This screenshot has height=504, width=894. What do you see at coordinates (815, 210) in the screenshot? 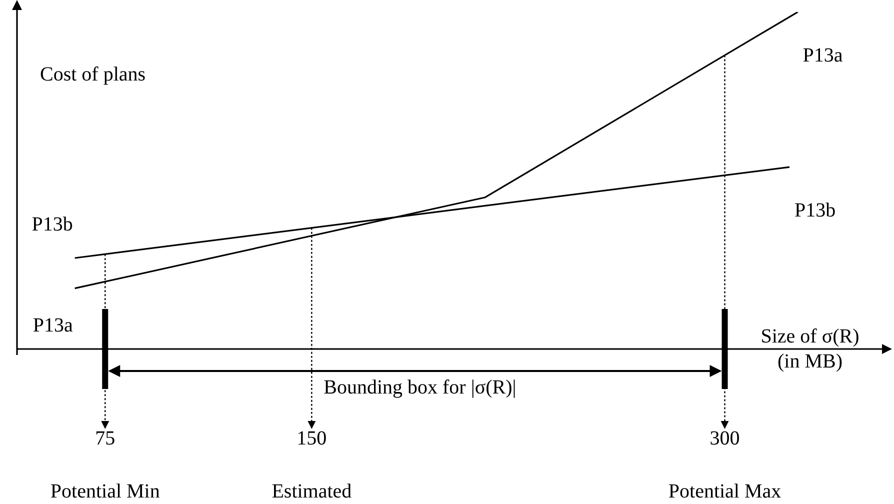
I see `text: P13b` at bounding box center [815, 210].